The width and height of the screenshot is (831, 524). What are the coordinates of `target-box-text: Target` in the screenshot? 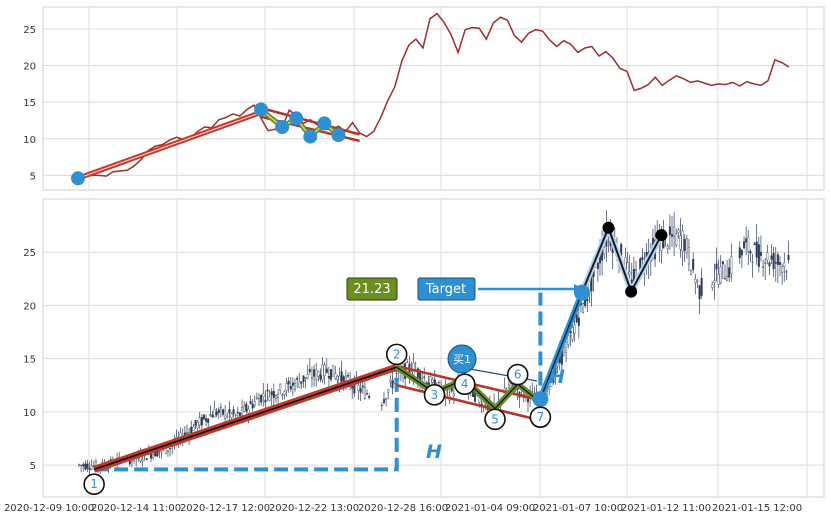 It's located at (445, 289).